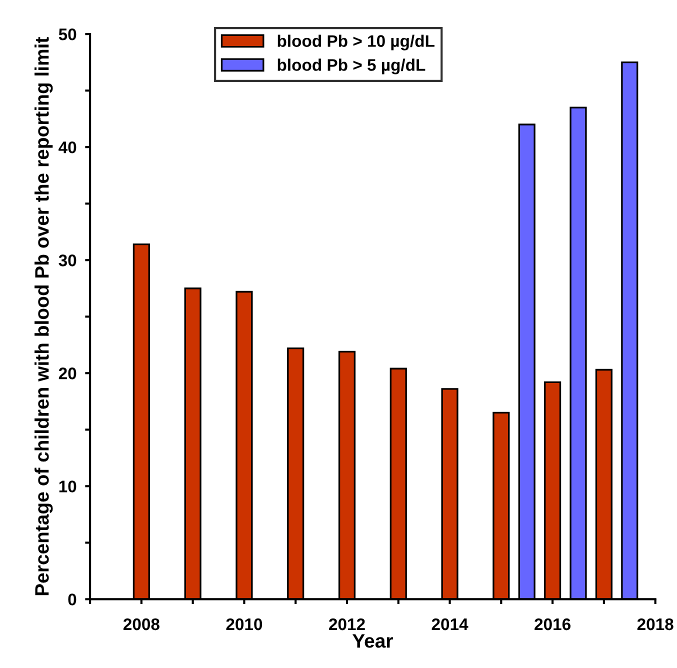  I want to click on x-tick-label: 2008, so click(141, 624).